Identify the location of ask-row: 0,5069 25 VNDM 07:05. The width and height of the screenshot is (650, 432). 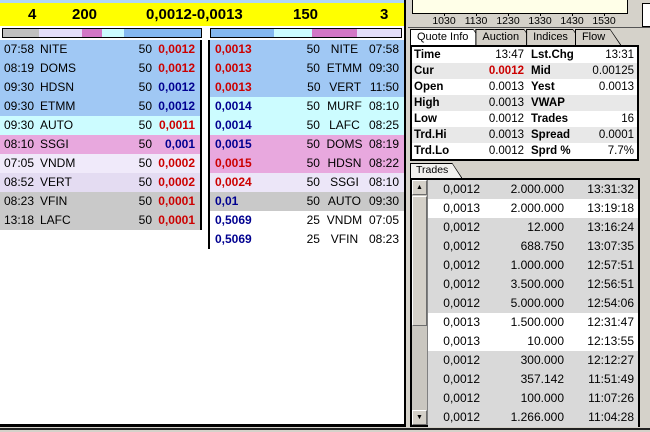
(307, 220).